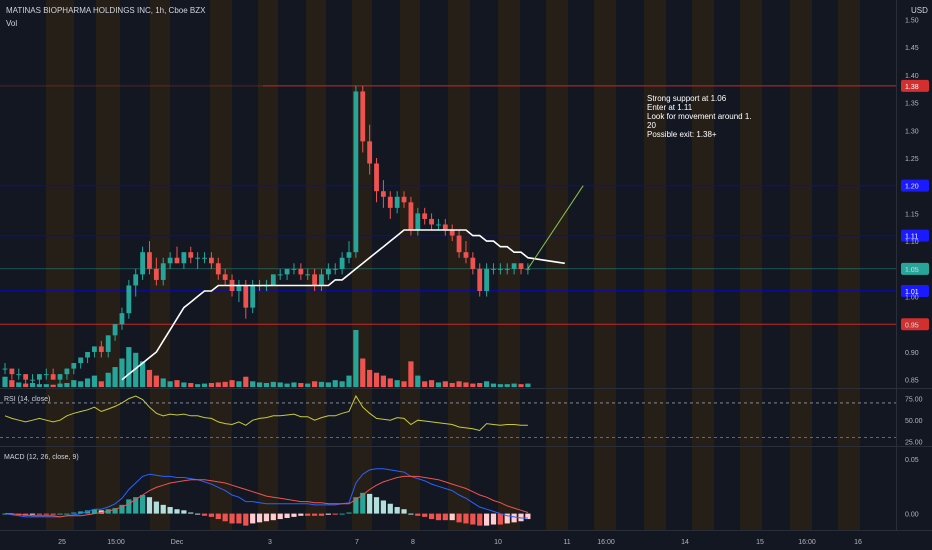 Image resolution: width=932 pixels, height=550 pixels. I want to click on projection-trendline, so click(555, 227).